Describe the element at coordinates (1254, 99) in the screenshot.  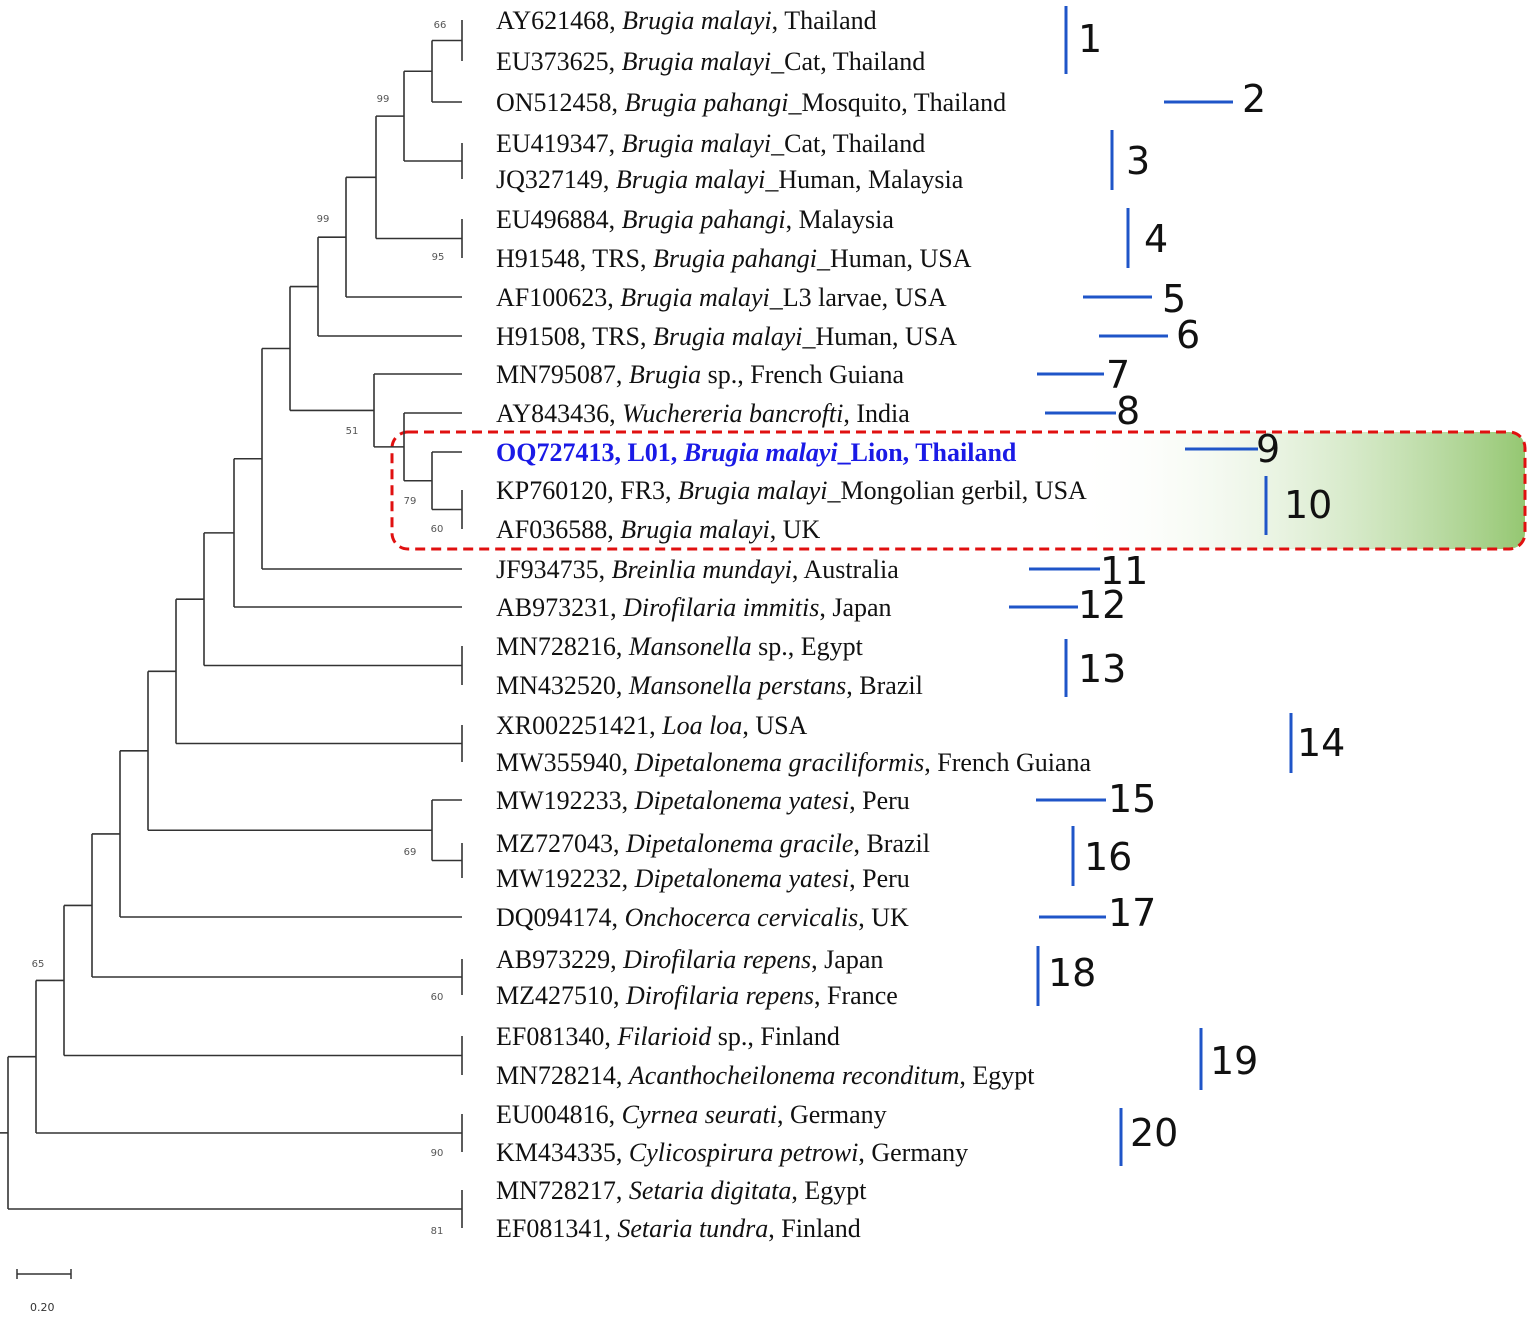
I see `group-number: 2` at that location.